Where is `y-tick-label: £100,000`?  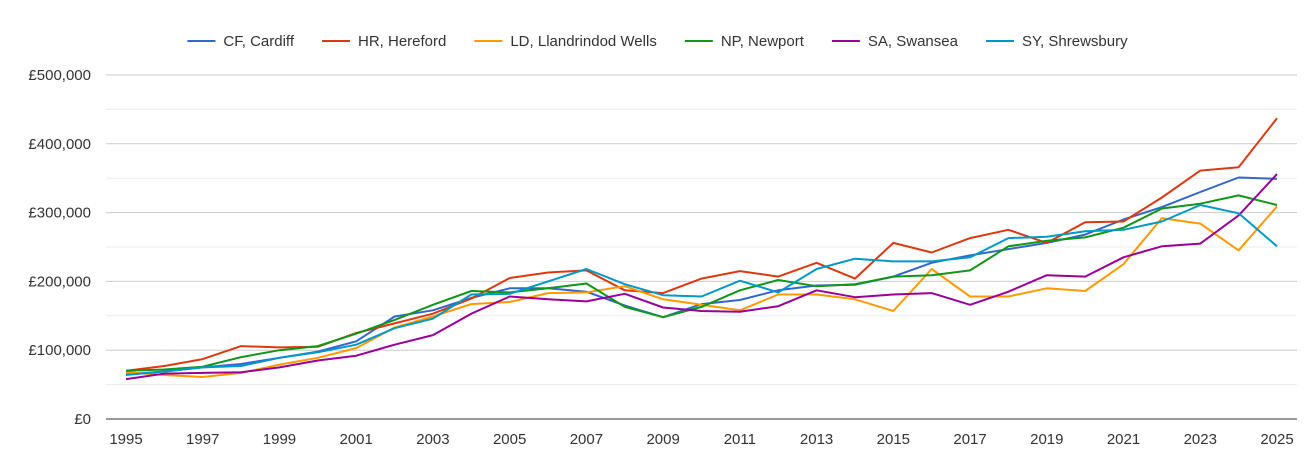
y-tick-label: £100,000 is located at coordinates (59, 350).